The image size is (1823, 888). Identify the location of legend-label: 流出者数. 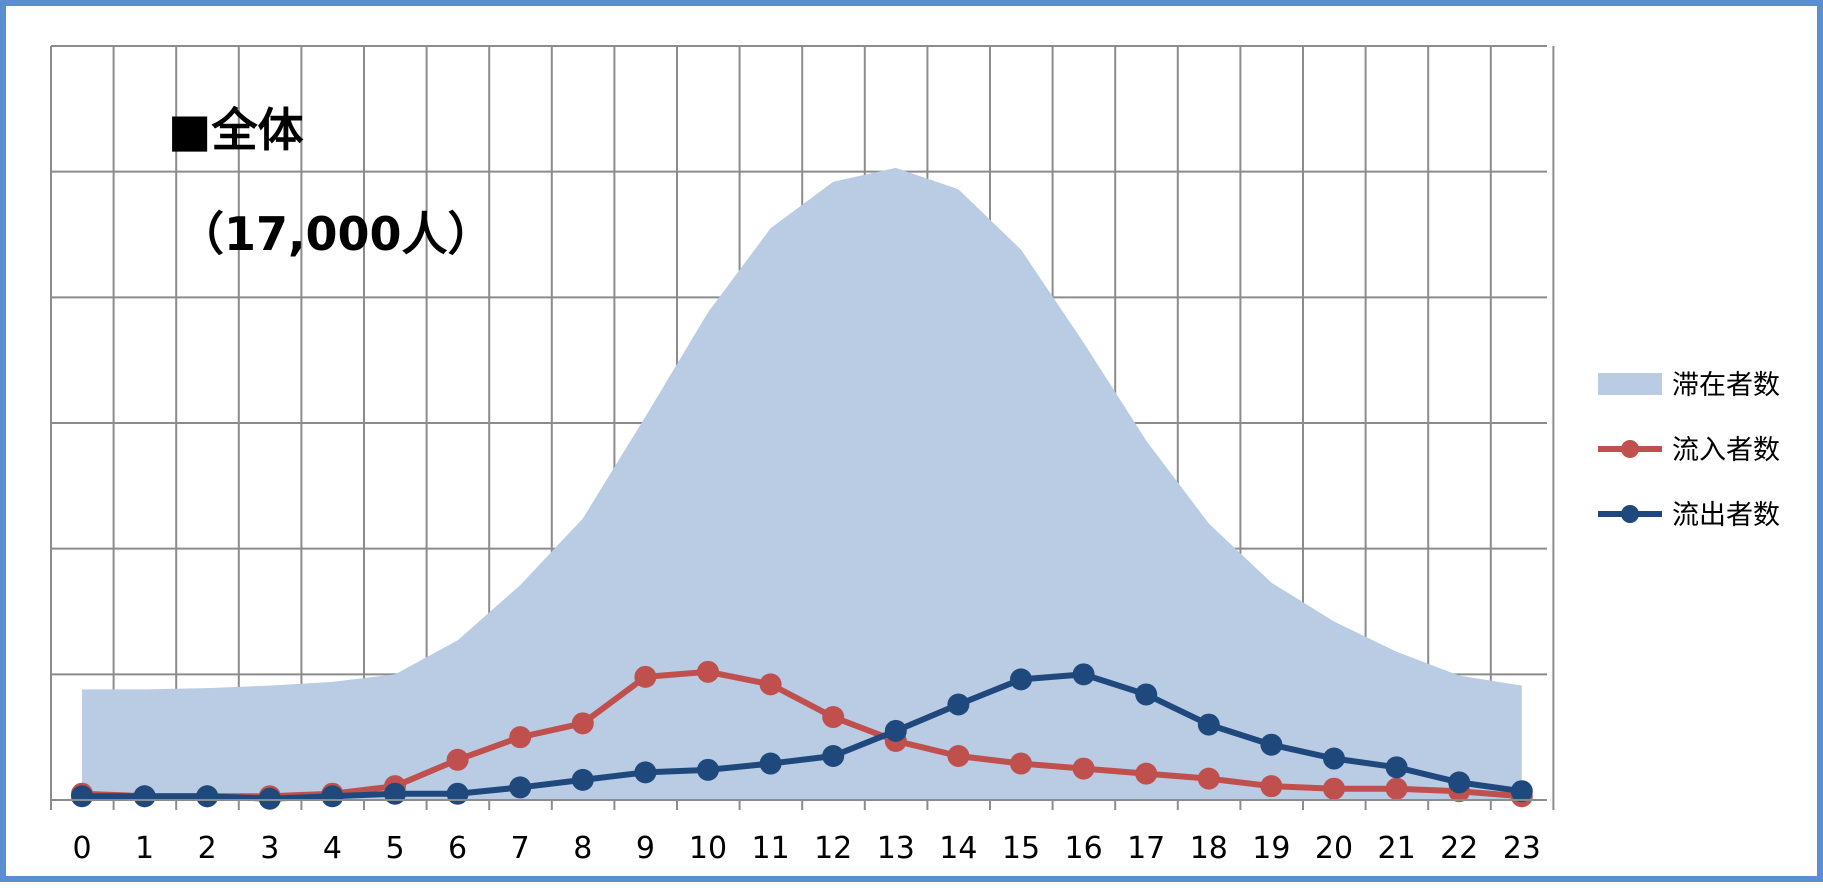
(1726, 515).